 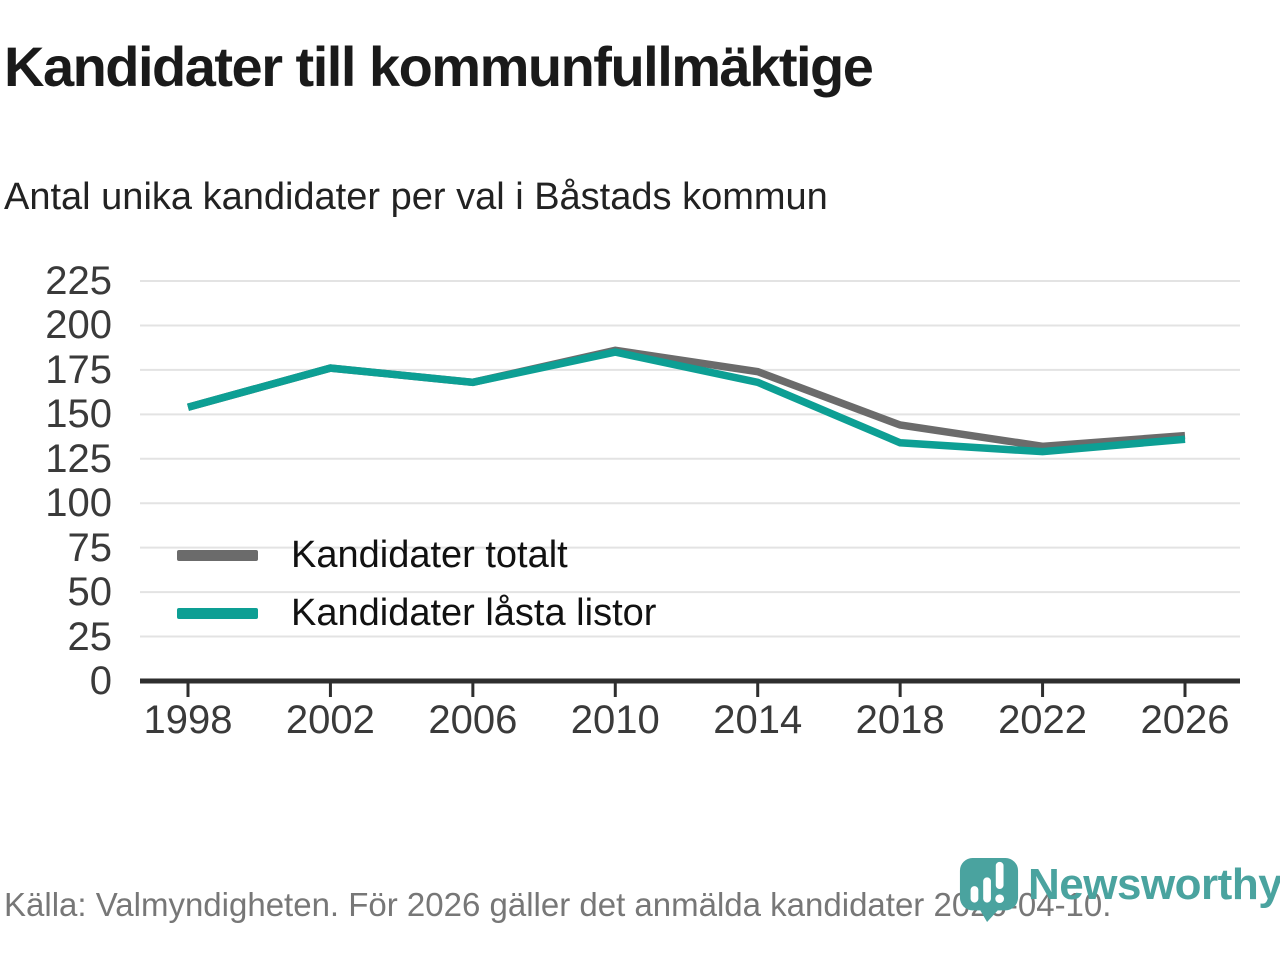 What do you see at coordinates (78, 325) in the screenshot?
I see `y-tick-label: 200` at bounding box center [78, 325].